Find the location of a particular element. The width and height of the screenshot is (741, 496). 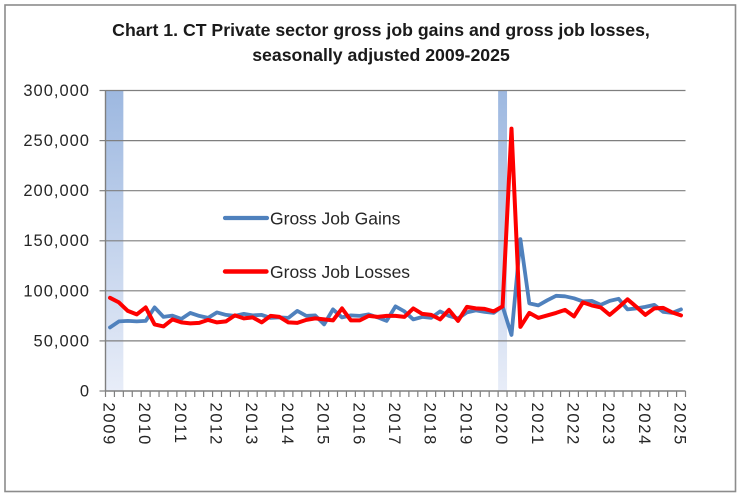

svg-text: 100,000 is located at coordinates (56, 291).